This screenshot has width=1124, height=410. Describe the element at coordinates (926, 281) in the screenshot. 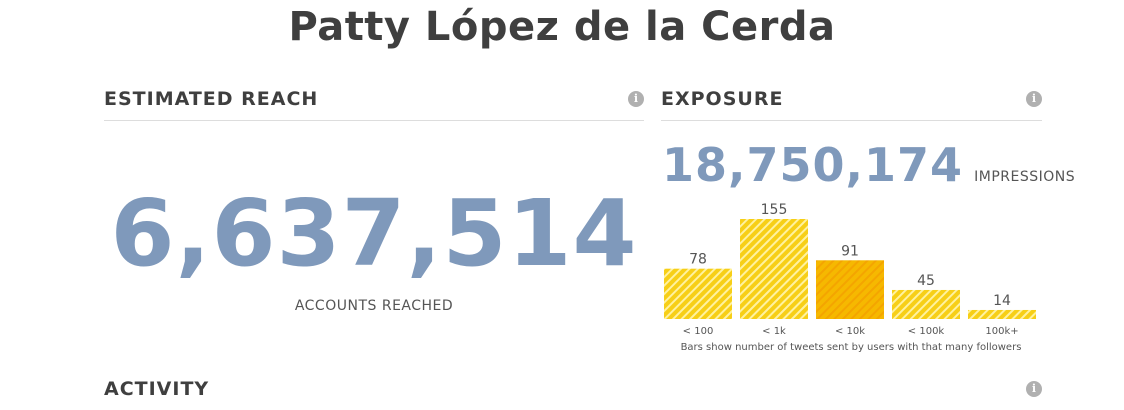

I see `bar-value-label: 45` at that location.